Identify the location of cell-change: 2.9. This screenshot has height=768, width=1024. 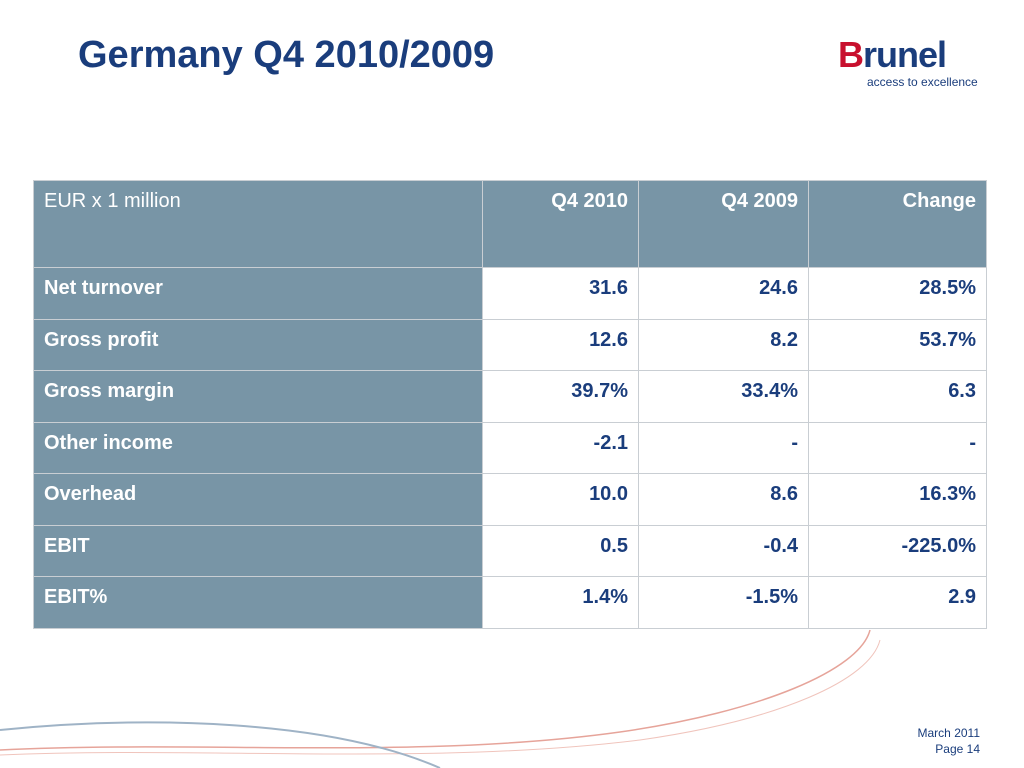
(897, 602).